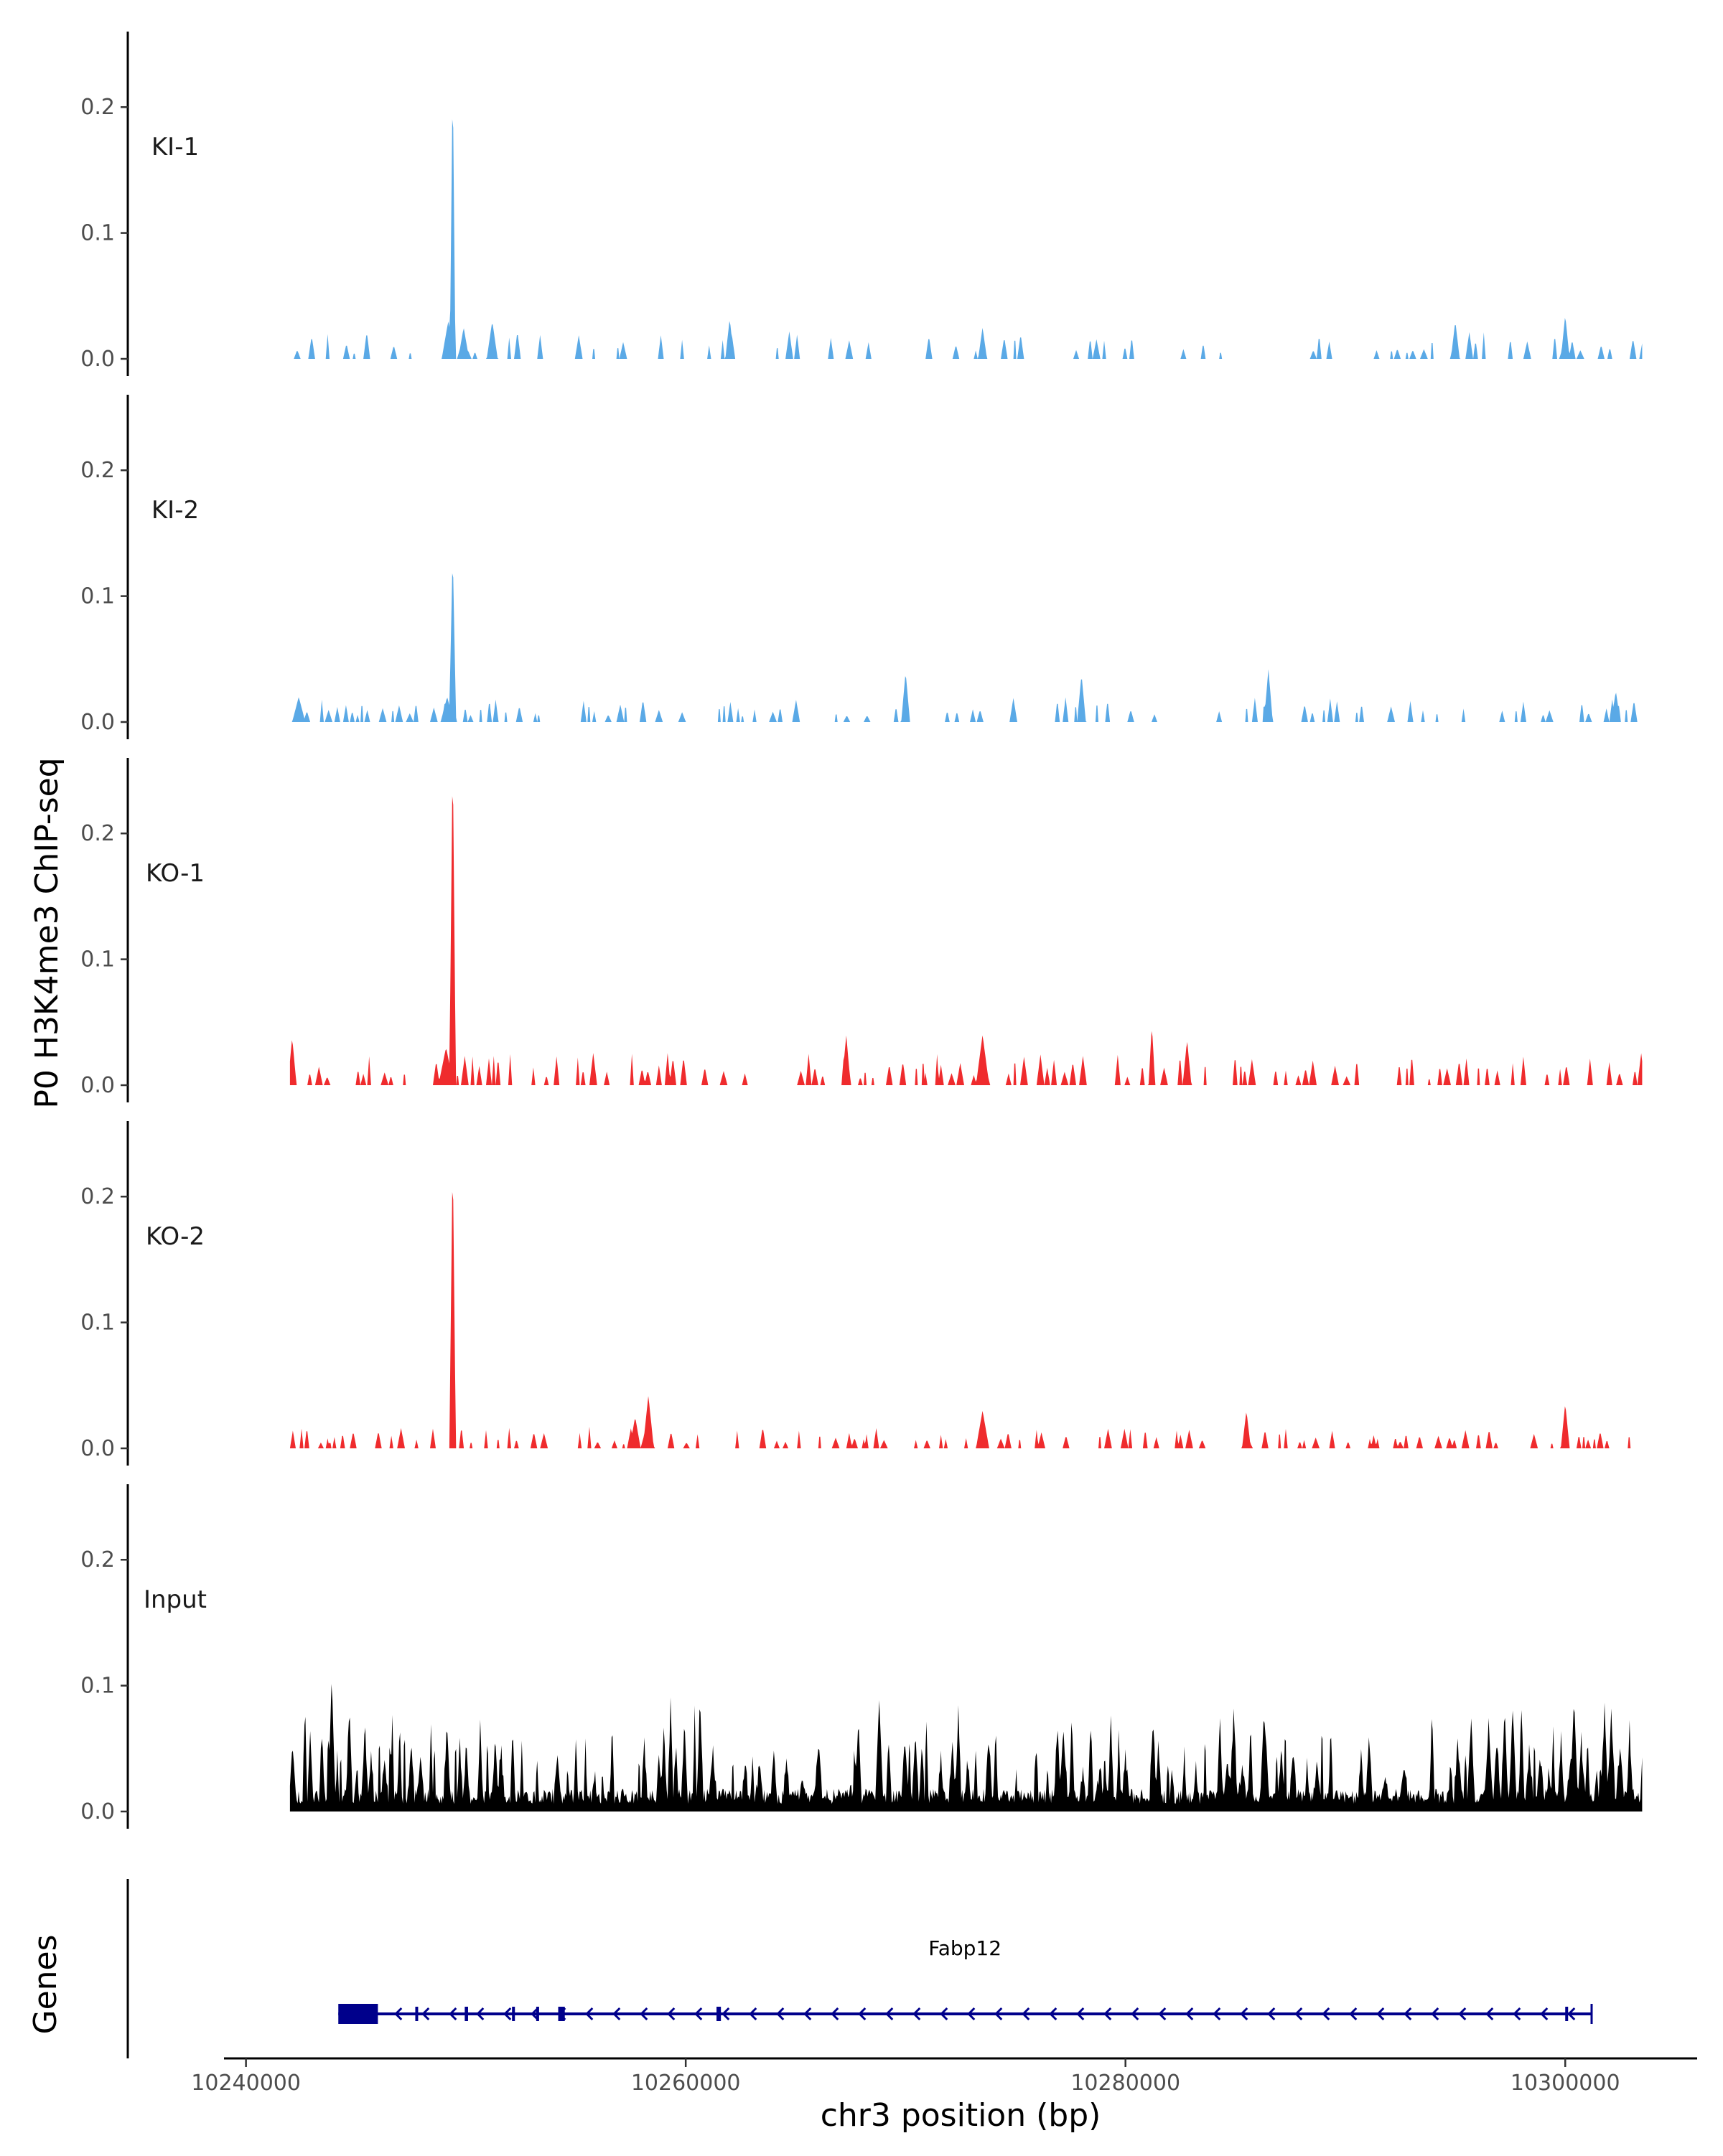 This screenshot has height=2156, width=1723. Describe the element at coordinates (861, 567) in the screenshot. I see `track-ki-2: 0.0 0.1 0.2 KI-2` at that location.